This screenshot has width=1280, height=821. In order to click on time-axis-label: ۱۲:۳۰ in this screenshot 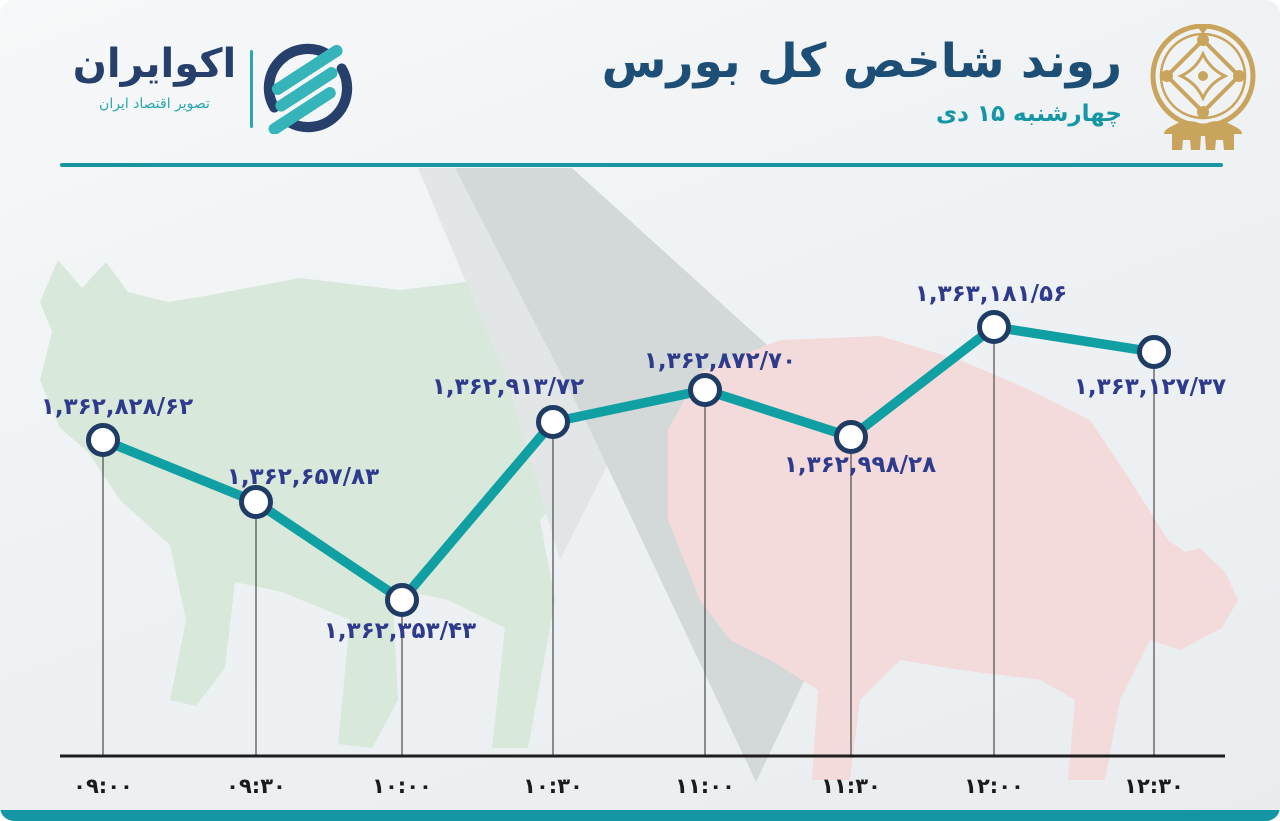, I will do `click(1154, 786)`.